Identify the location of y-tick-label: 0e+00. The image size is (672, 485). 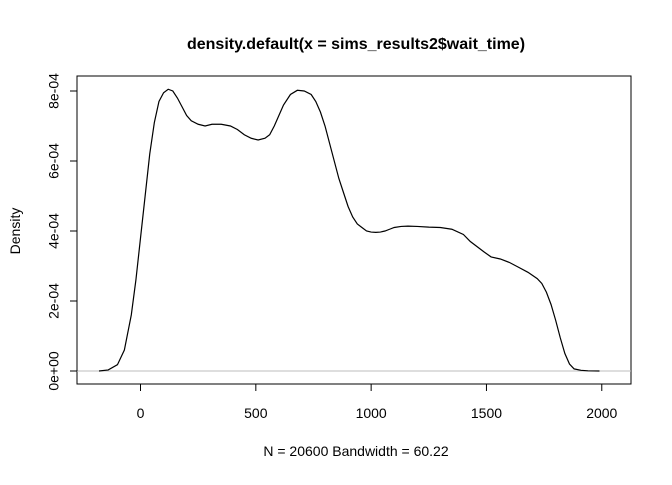
(54, 371).